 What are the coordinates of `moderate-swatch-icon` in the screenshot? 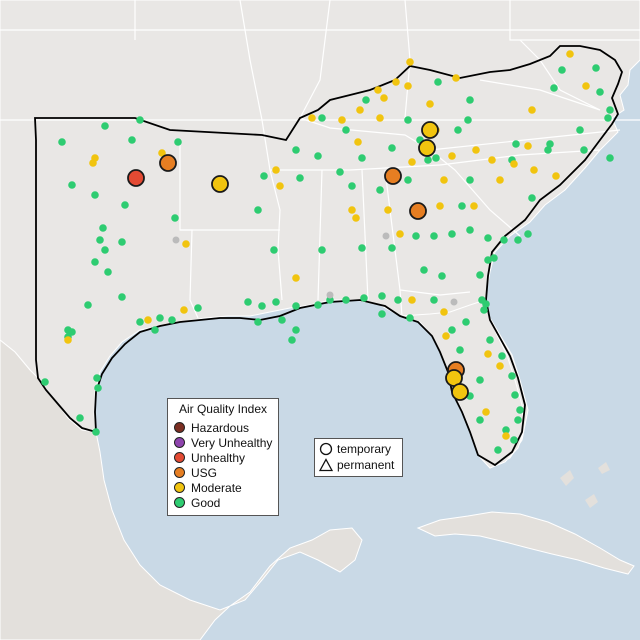 It's located at (179, 487).